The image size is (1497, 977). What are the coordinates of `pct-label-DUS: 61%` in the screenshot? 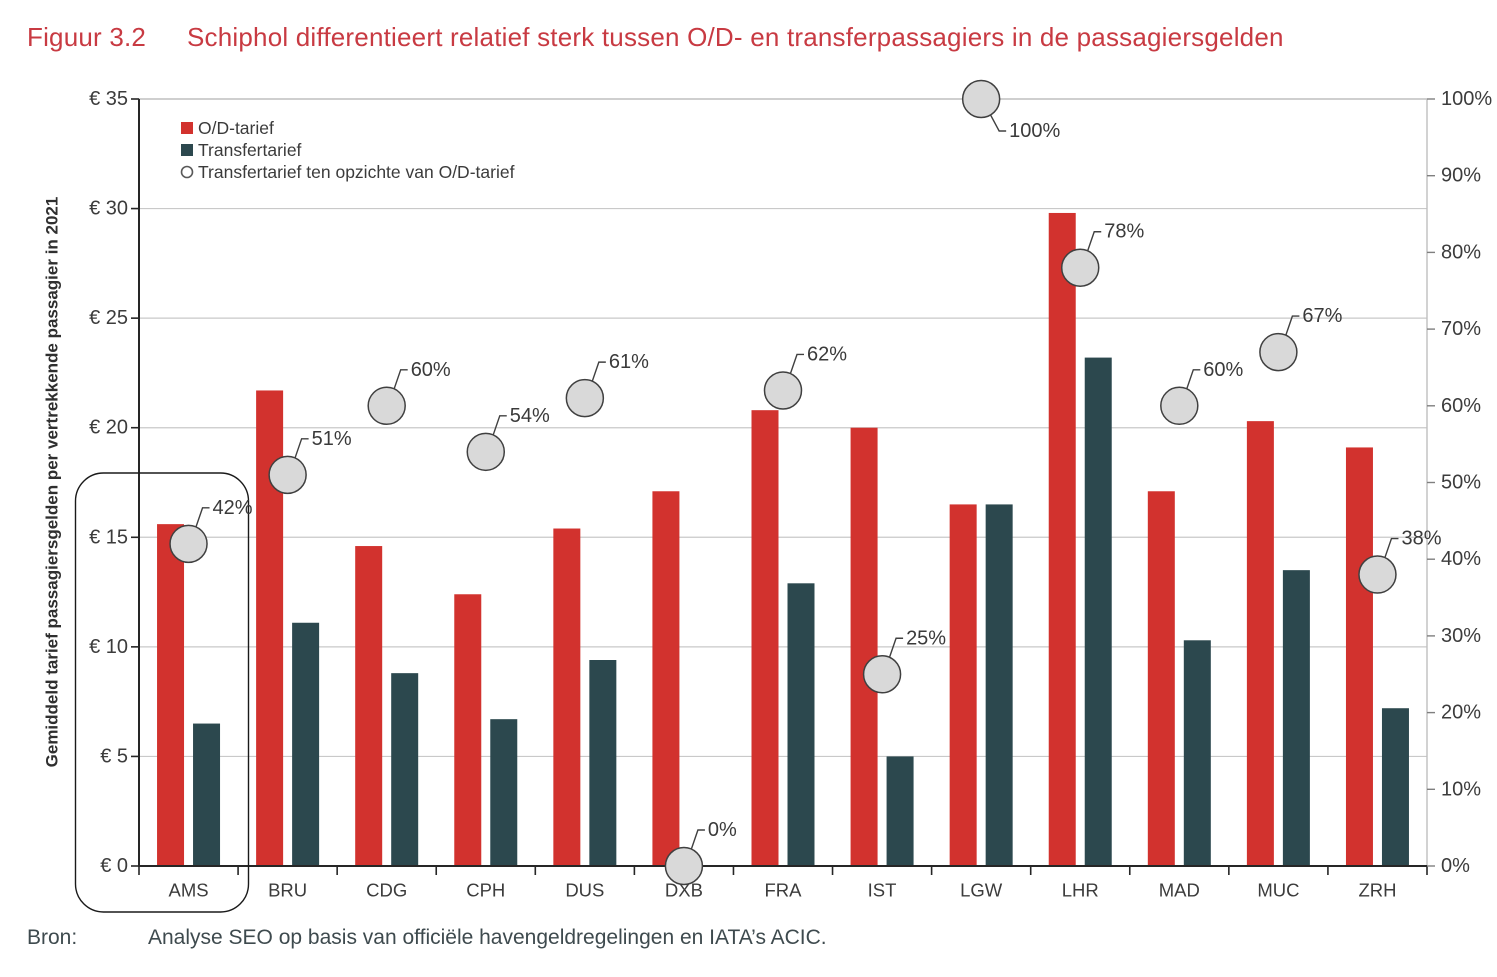 It's located at (629, 362).